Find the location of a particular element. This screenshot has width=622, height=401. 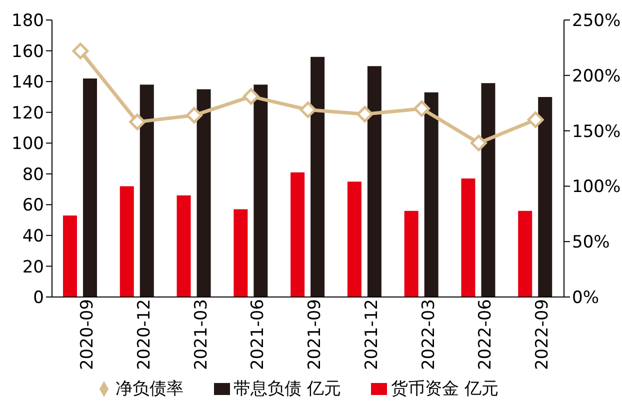

legend-label: 货币资金 亿元 is located at coordinates (444, 389).